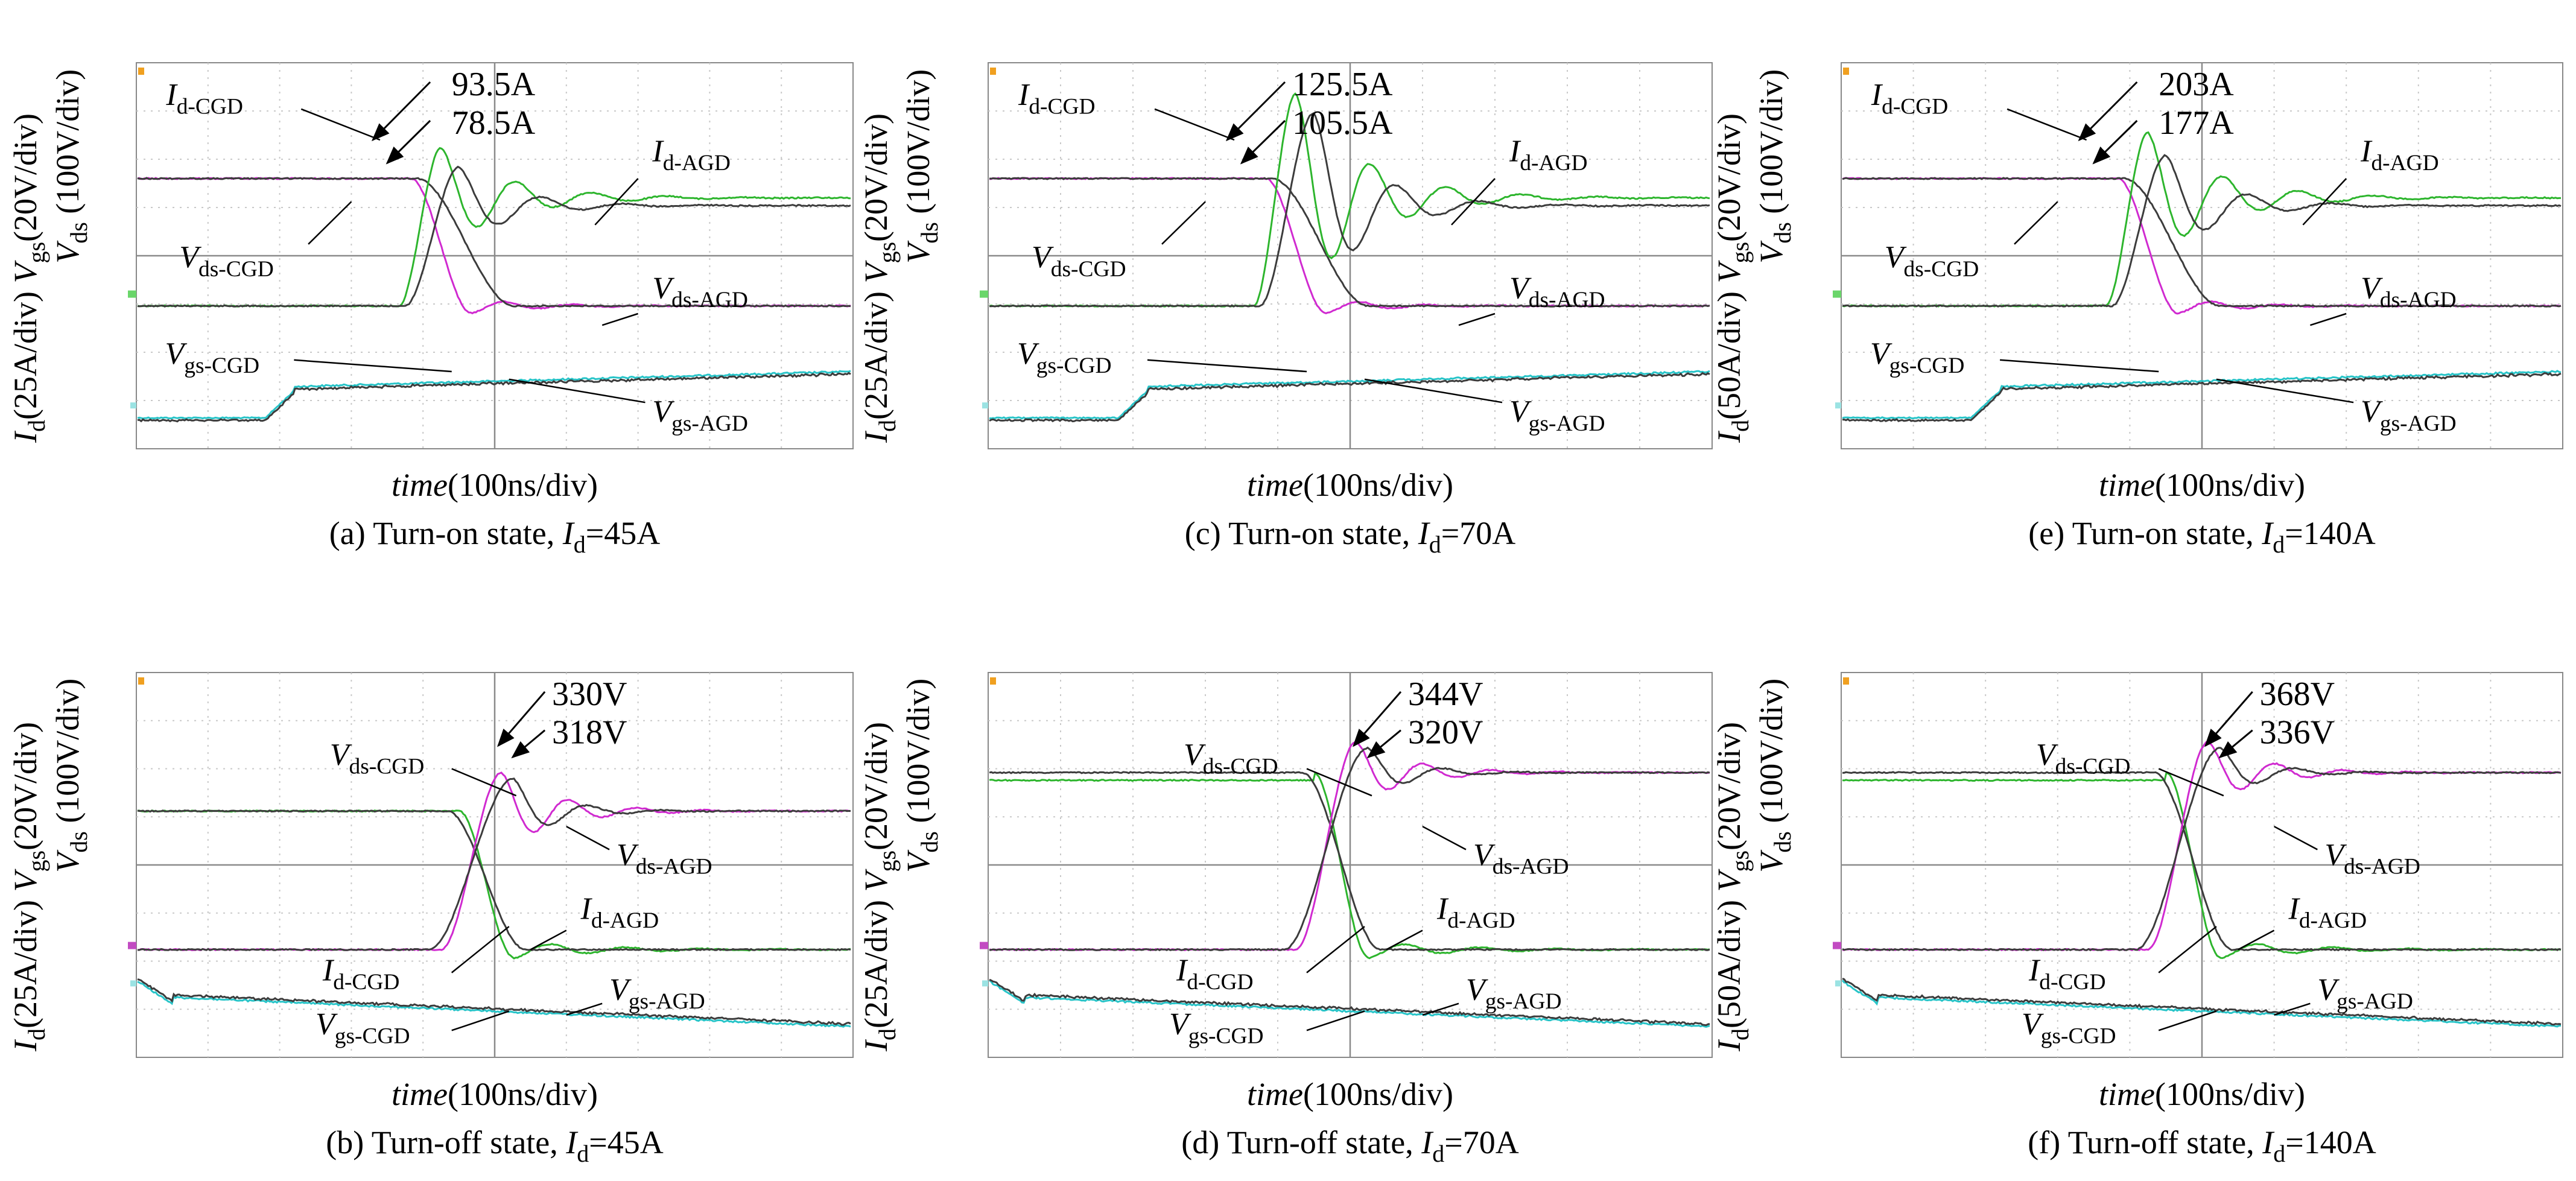  What do you see at coordinates (1932, 261) in the screenshot?
I see `label-trace-2: Vds-CGD` at bounding box center [1932, 261].